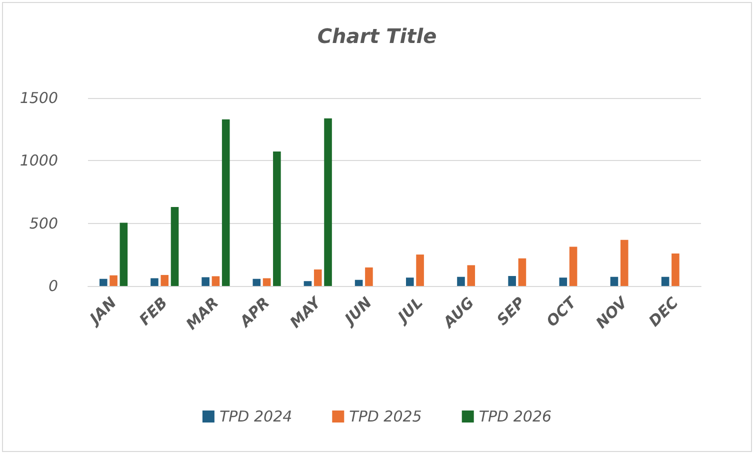 The width and height of the screenshot is (756, 456). I want to click on legend-label: TPD 2024, so click(255, 417).